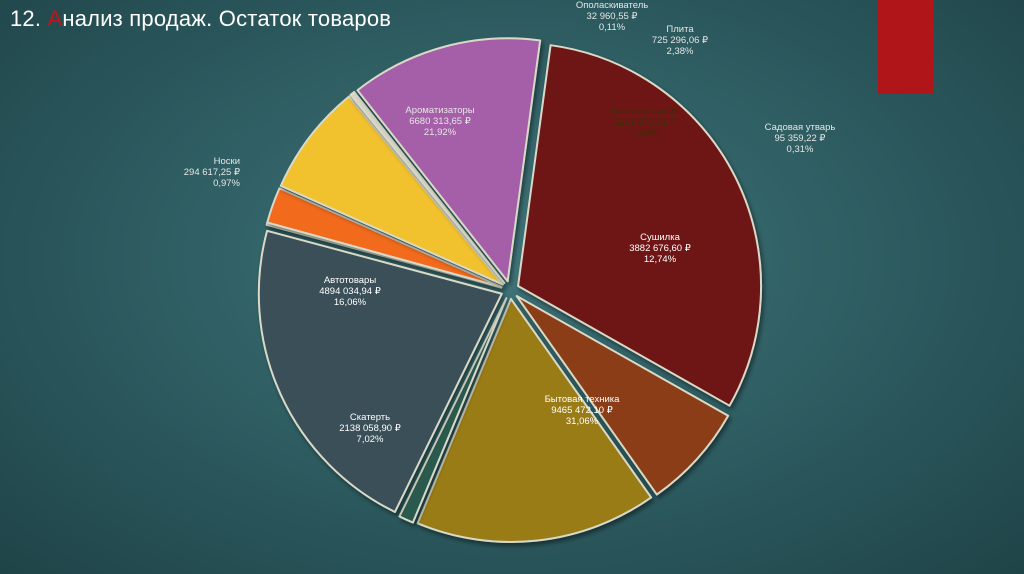 Image resolution: width=1024 pixels, height=574 pixels. Describe the element at coordinates (370, 439) in the screenshot. I see `slice-percent: 7,02%` at that location.